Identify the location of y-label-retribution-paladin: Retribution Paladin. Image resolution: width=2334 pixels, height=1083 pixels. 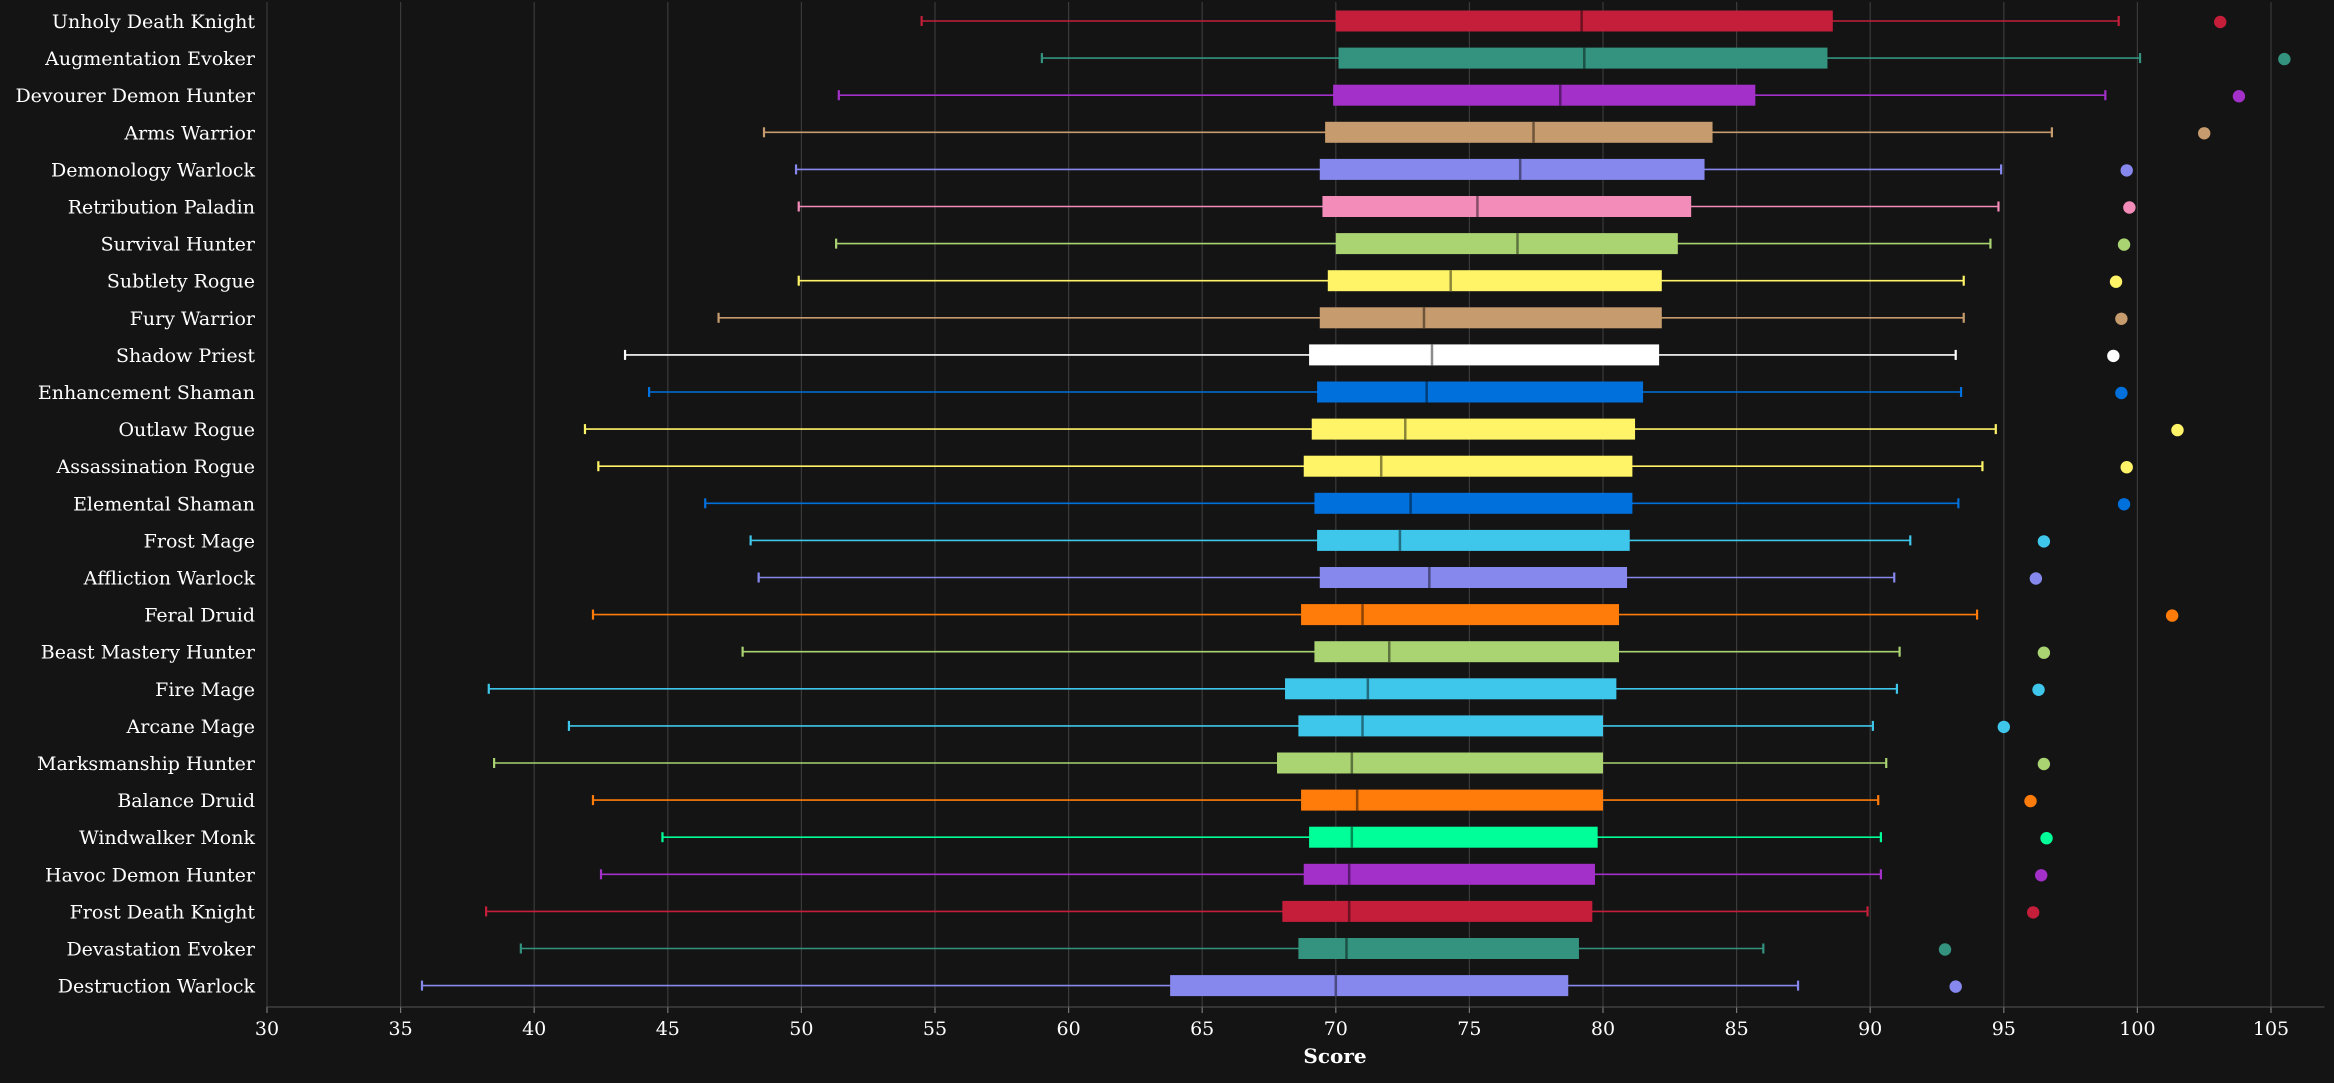
(161, 208).